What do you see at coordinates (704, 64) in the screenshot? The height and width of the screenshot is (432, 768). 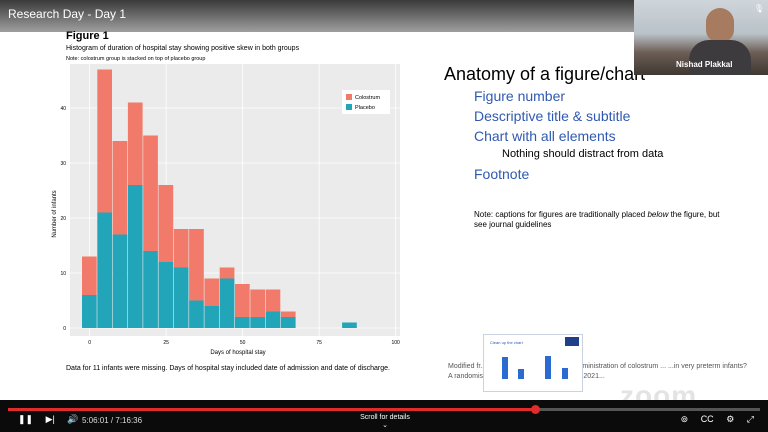 I see `speaker-name: Nishad Plakkal` at bounding box center [704, 64].